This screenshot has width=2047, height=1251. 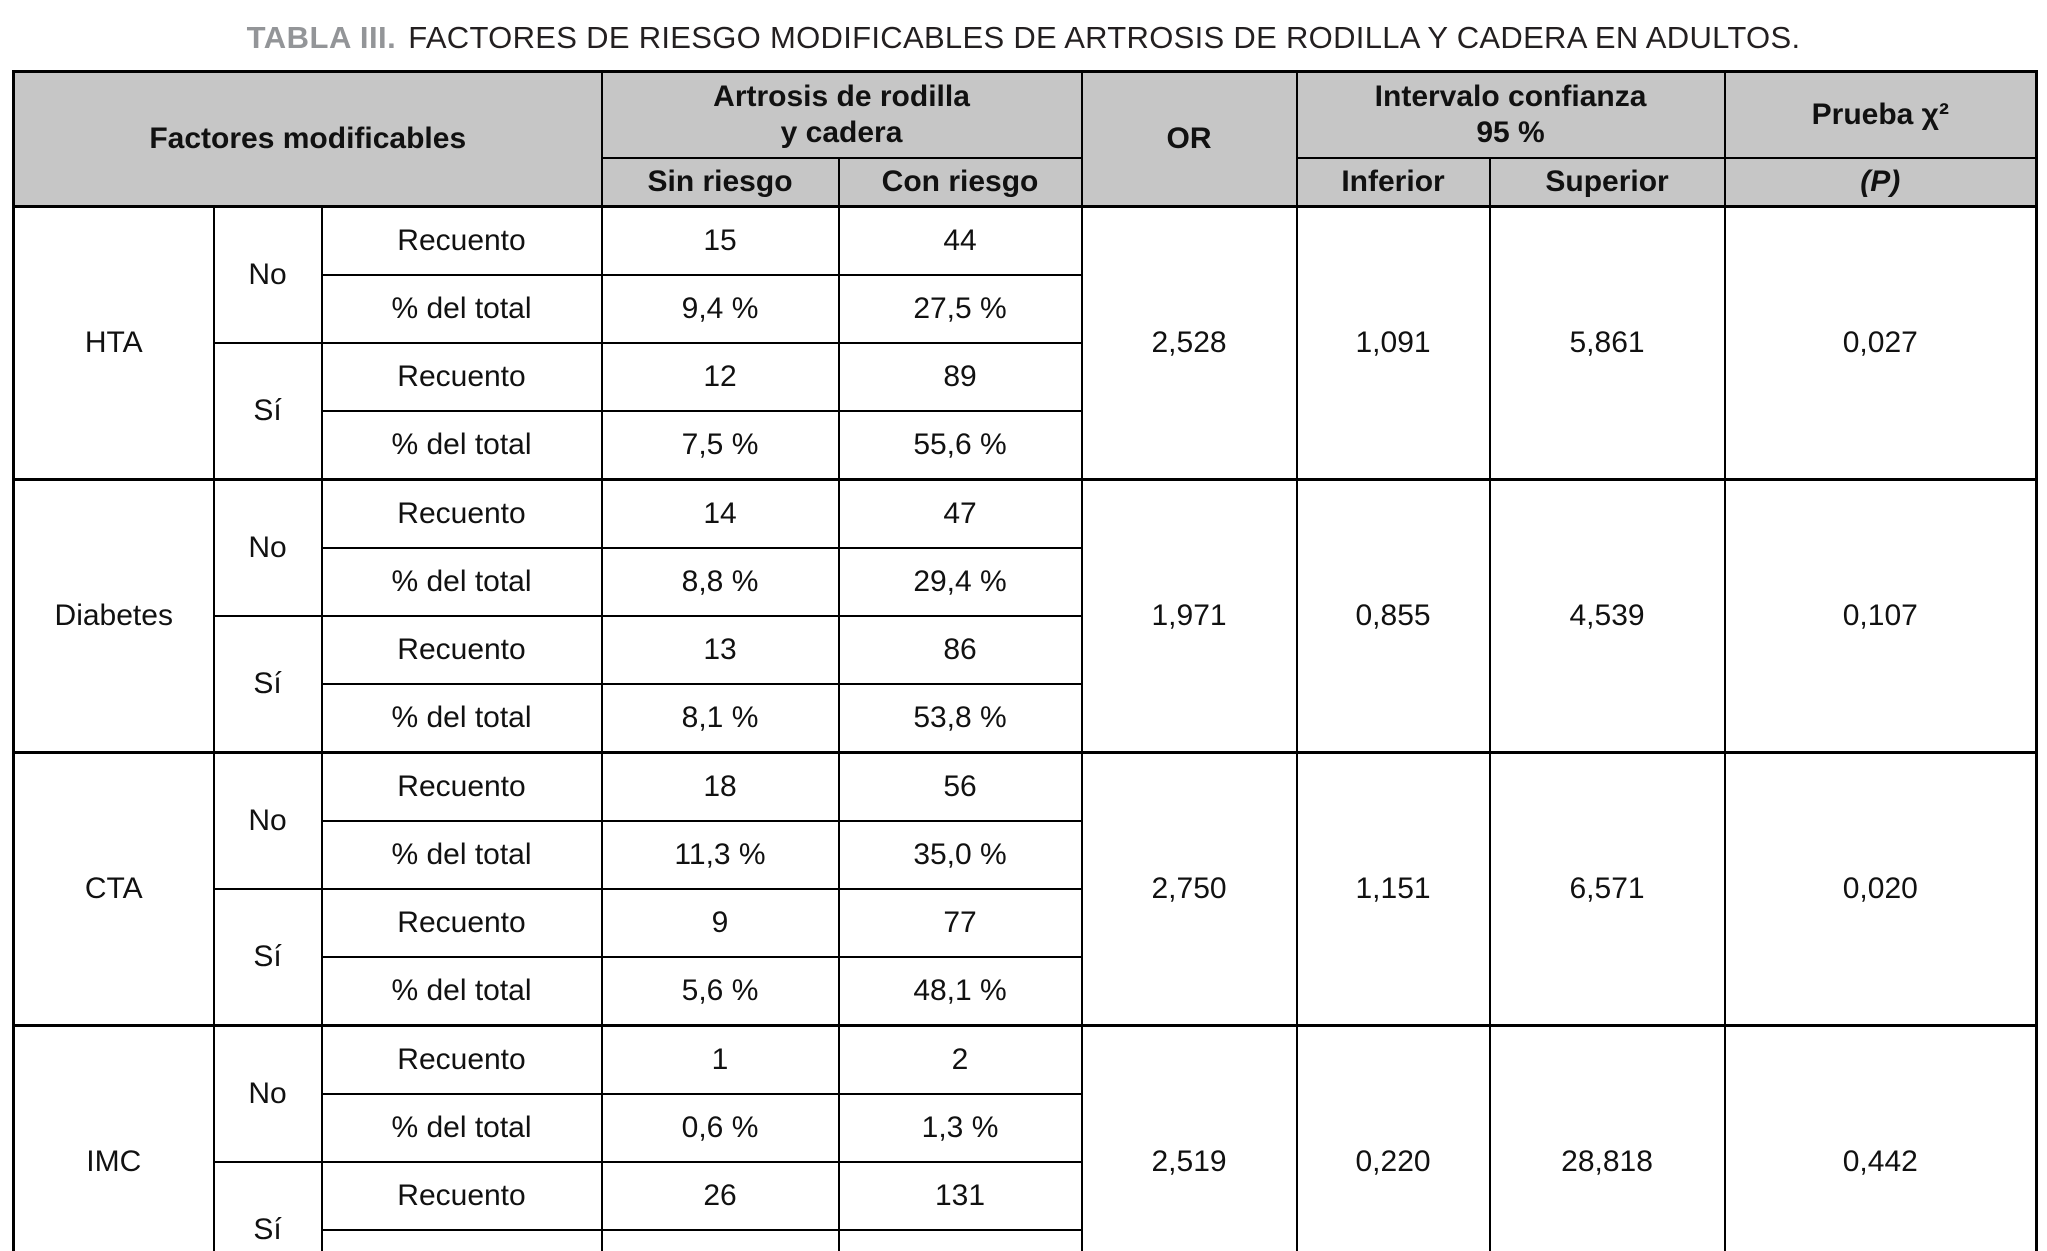 What do you see at coordinates (720, 922) in the screenshot?
I see `cell-sin-riesgo: 9` at bounding box center [720, 922].